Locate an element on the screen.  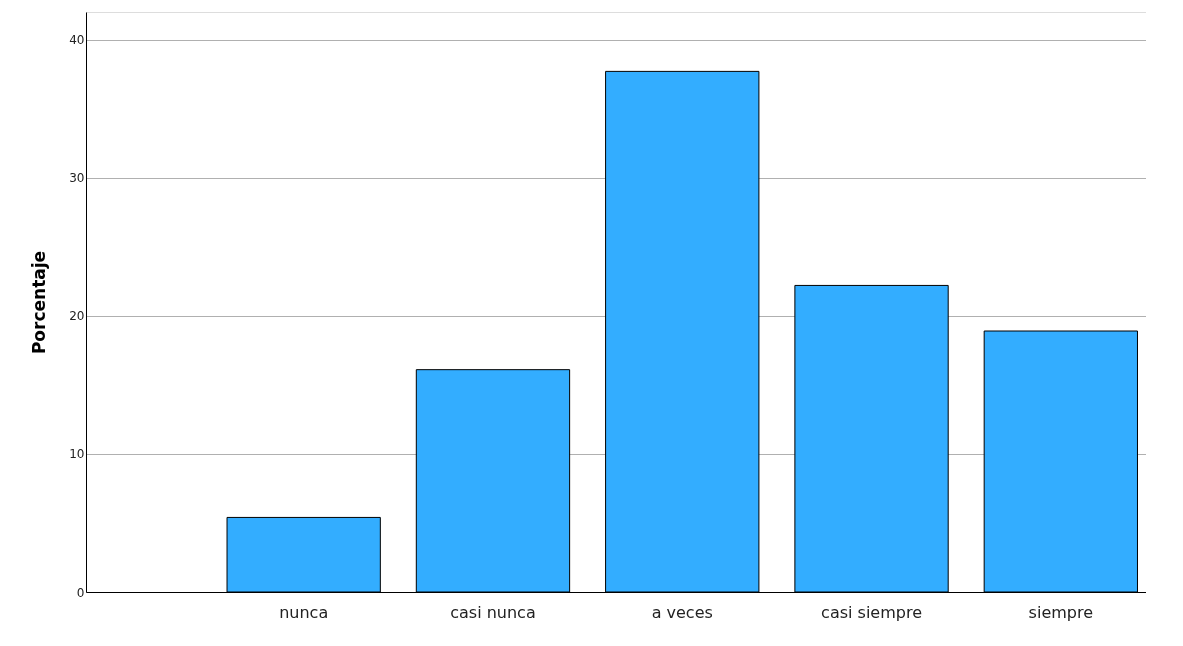
y-tick-label: 40 is located at coordinates (77, 40).